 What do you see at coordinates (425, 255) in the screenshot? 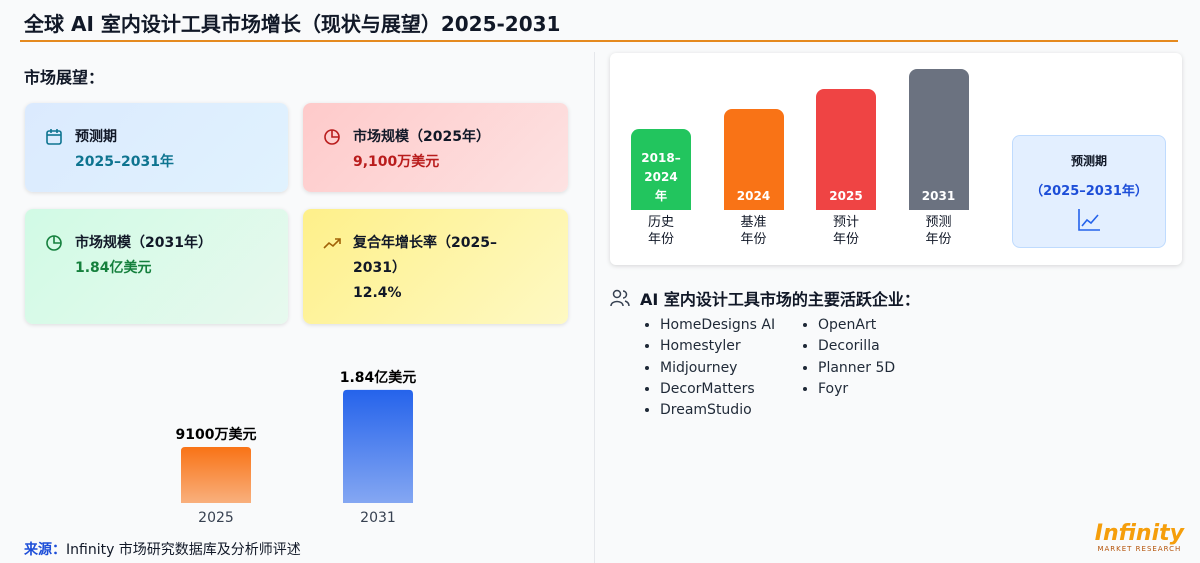
I see `card-label: 复合年增长率（2025–2031）` at bounding box center [425, 255].